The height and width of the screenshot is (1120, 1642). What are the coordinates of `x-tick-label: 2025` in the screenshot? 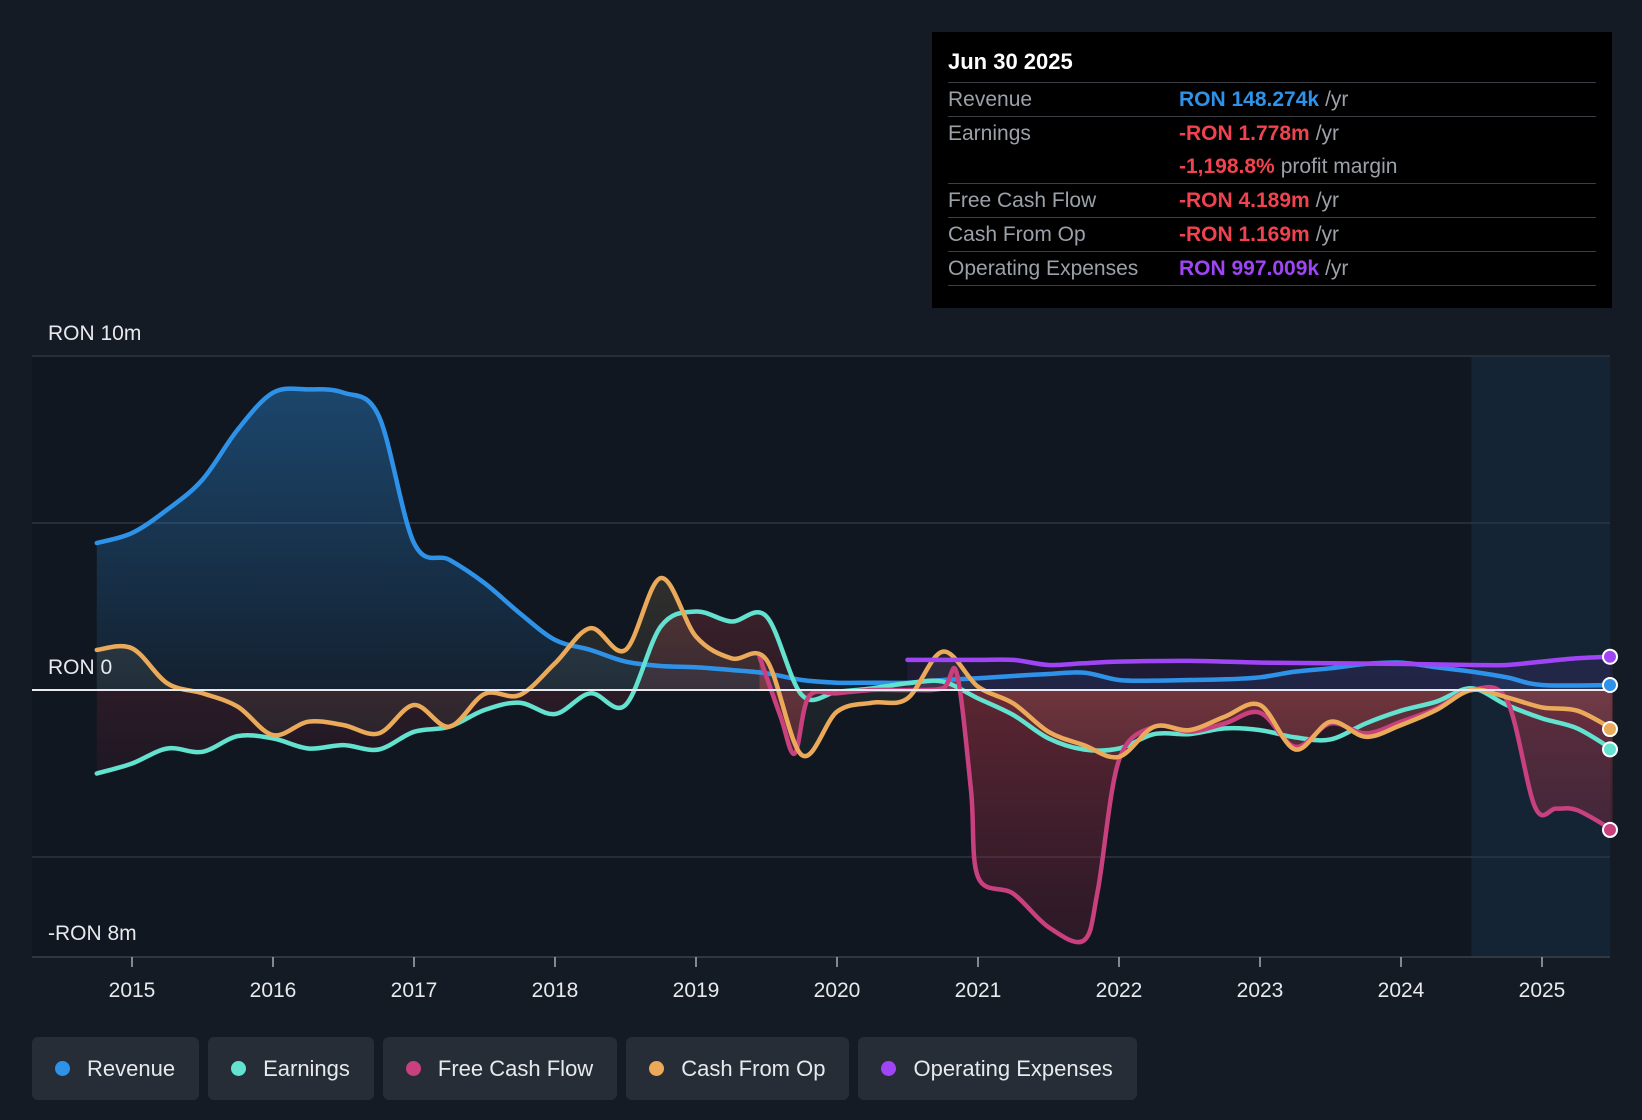 It's located at (1542, 990).